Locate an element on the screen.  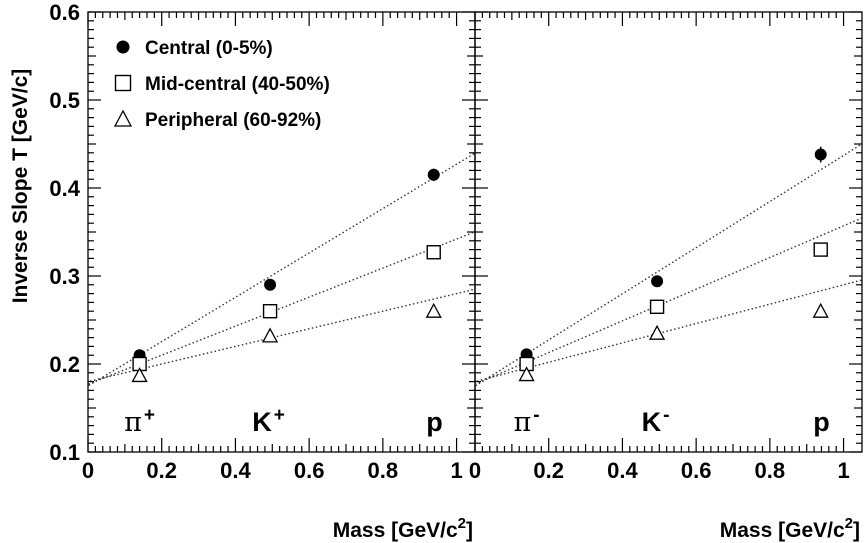
legend-marker-central is located at coordinates (123, 47).